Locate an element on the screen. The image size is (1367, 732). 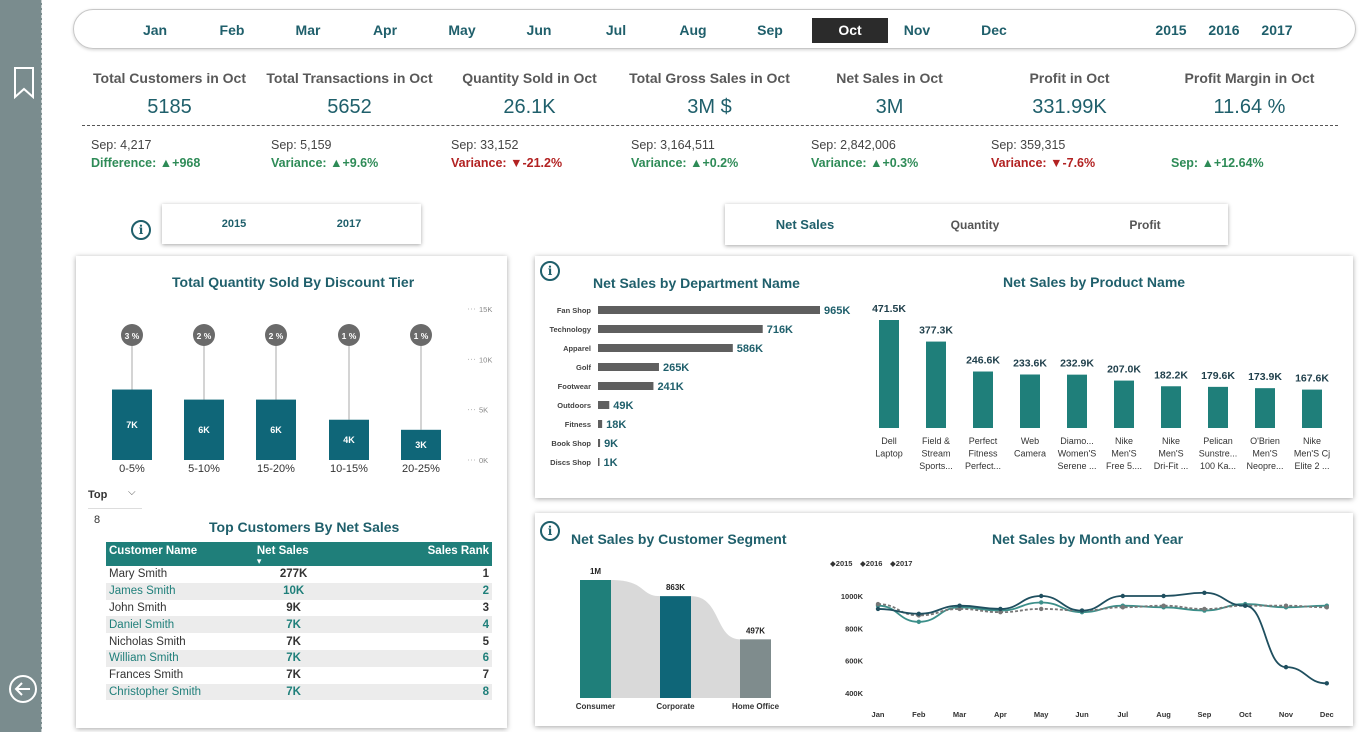
chevron-down-icon: ⌵ is located at coordinates (132, 492).